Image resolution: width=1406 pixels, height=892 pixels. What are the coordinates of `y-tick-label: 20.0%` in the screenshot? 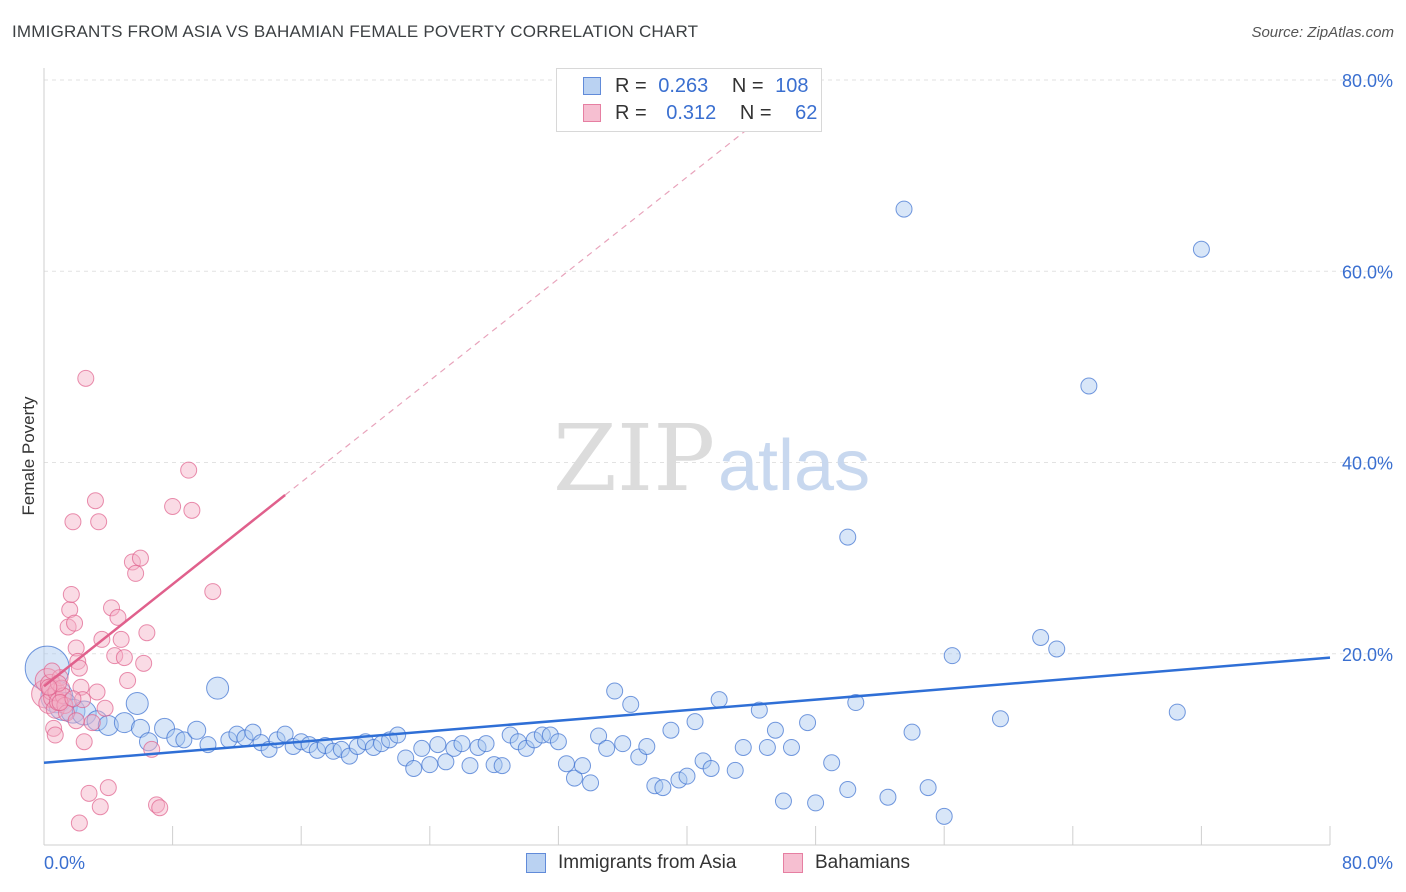 It's located at (1367, 655).